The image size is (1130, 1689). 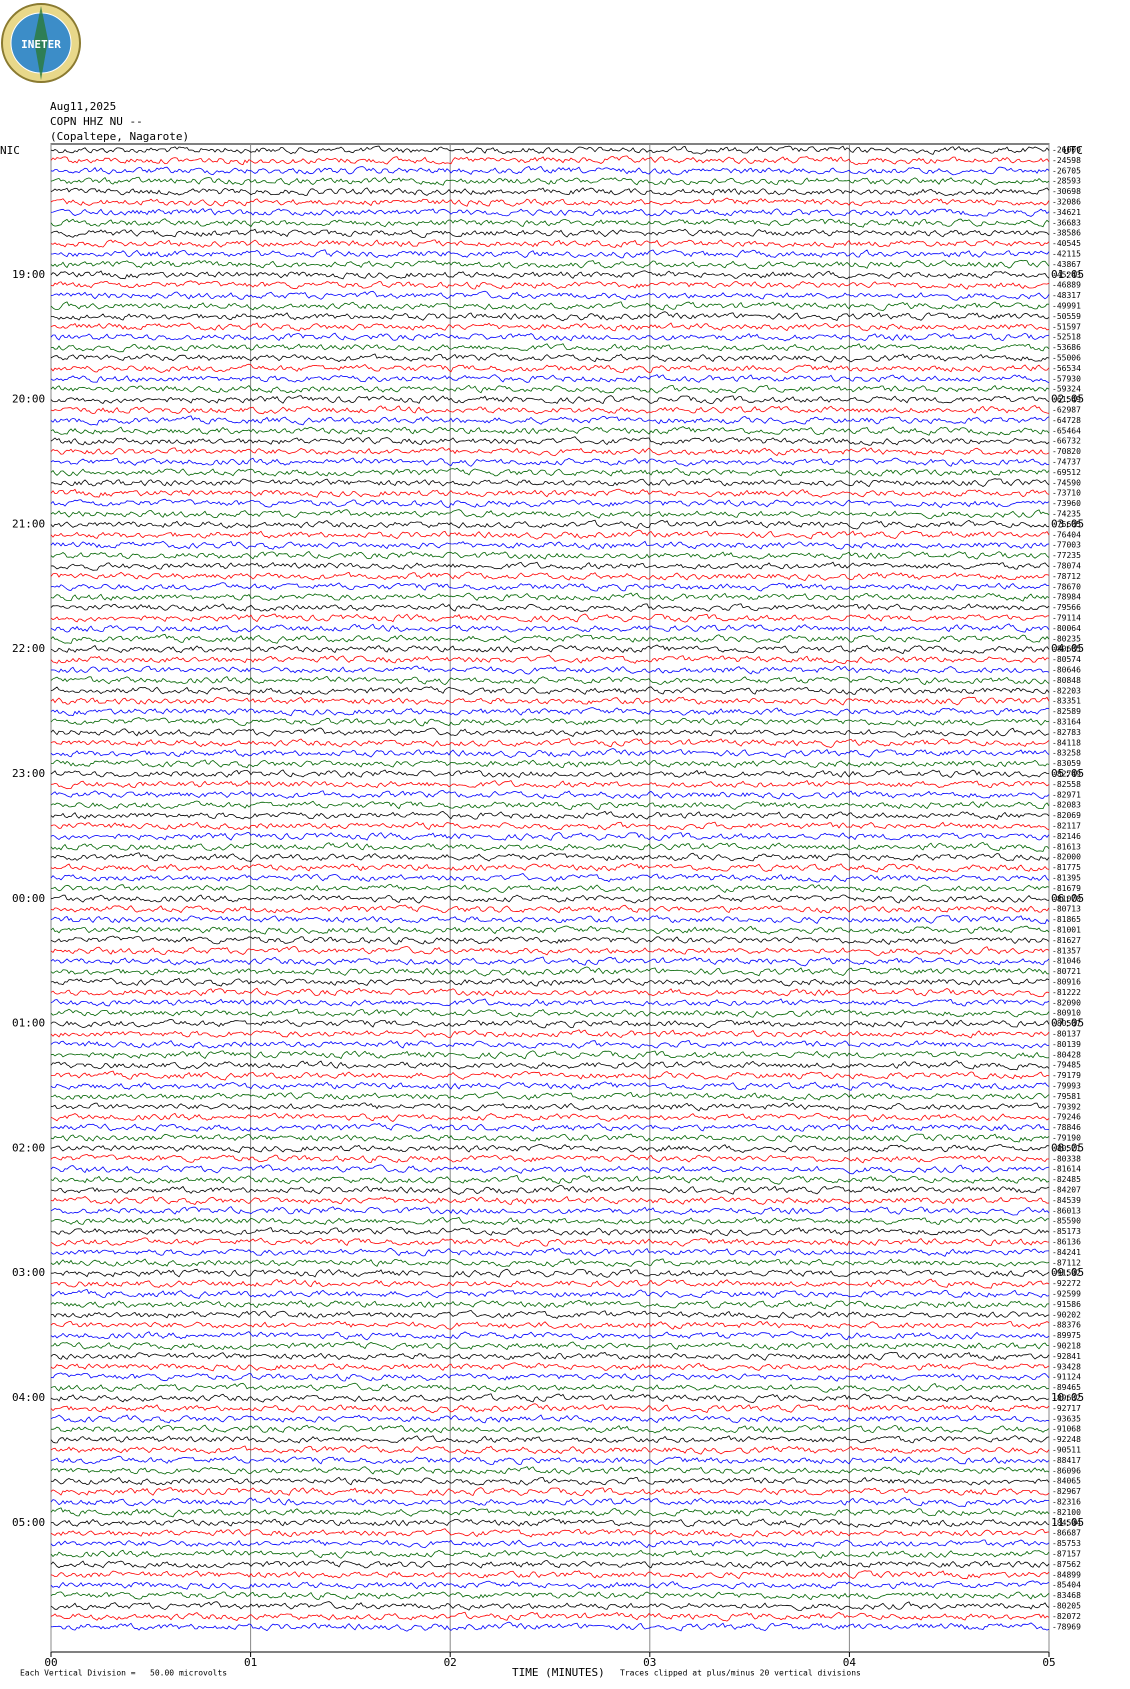 I want to click on right-zone: UTC, so click(x=1073, y=150).